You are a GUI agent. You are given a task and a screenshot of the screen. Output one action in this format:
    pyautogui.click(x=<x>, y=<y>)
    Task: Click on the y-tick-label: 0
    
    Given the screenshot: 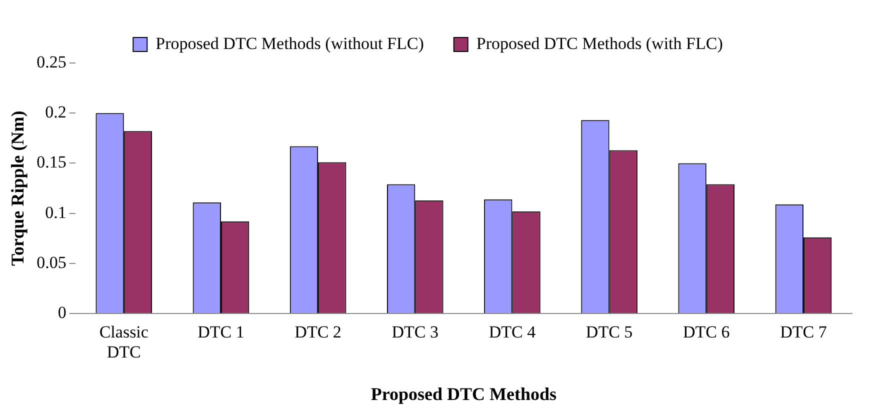 What is the action you would take?
    pyautogui.click(x=62, y=312)
    